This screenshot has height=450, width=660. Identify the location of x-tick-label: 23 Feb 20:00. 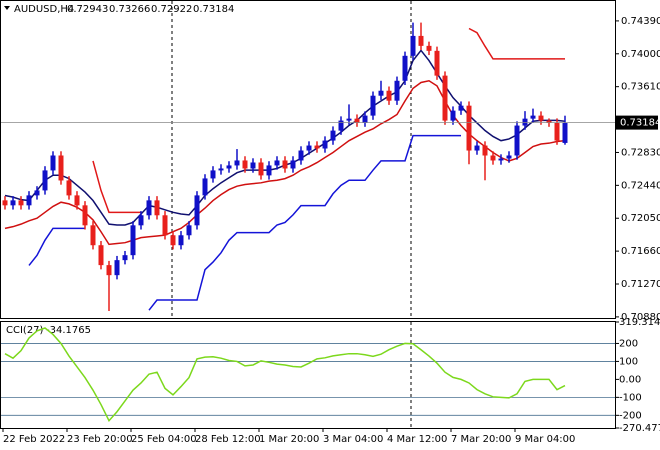
(100, 439).